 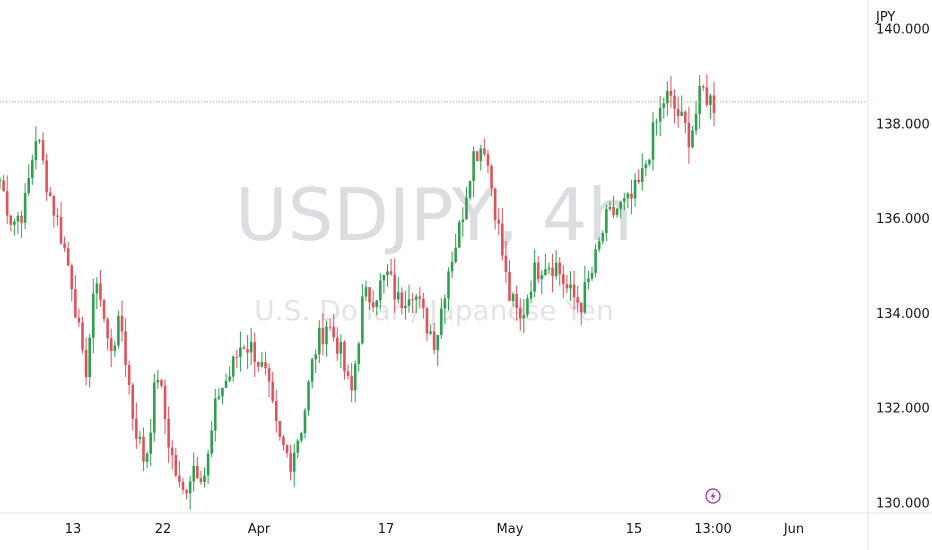 I want to click on x-axis: 13 22 Apr 17 May 15 13:00 Jun, so click(x=466, y=524).